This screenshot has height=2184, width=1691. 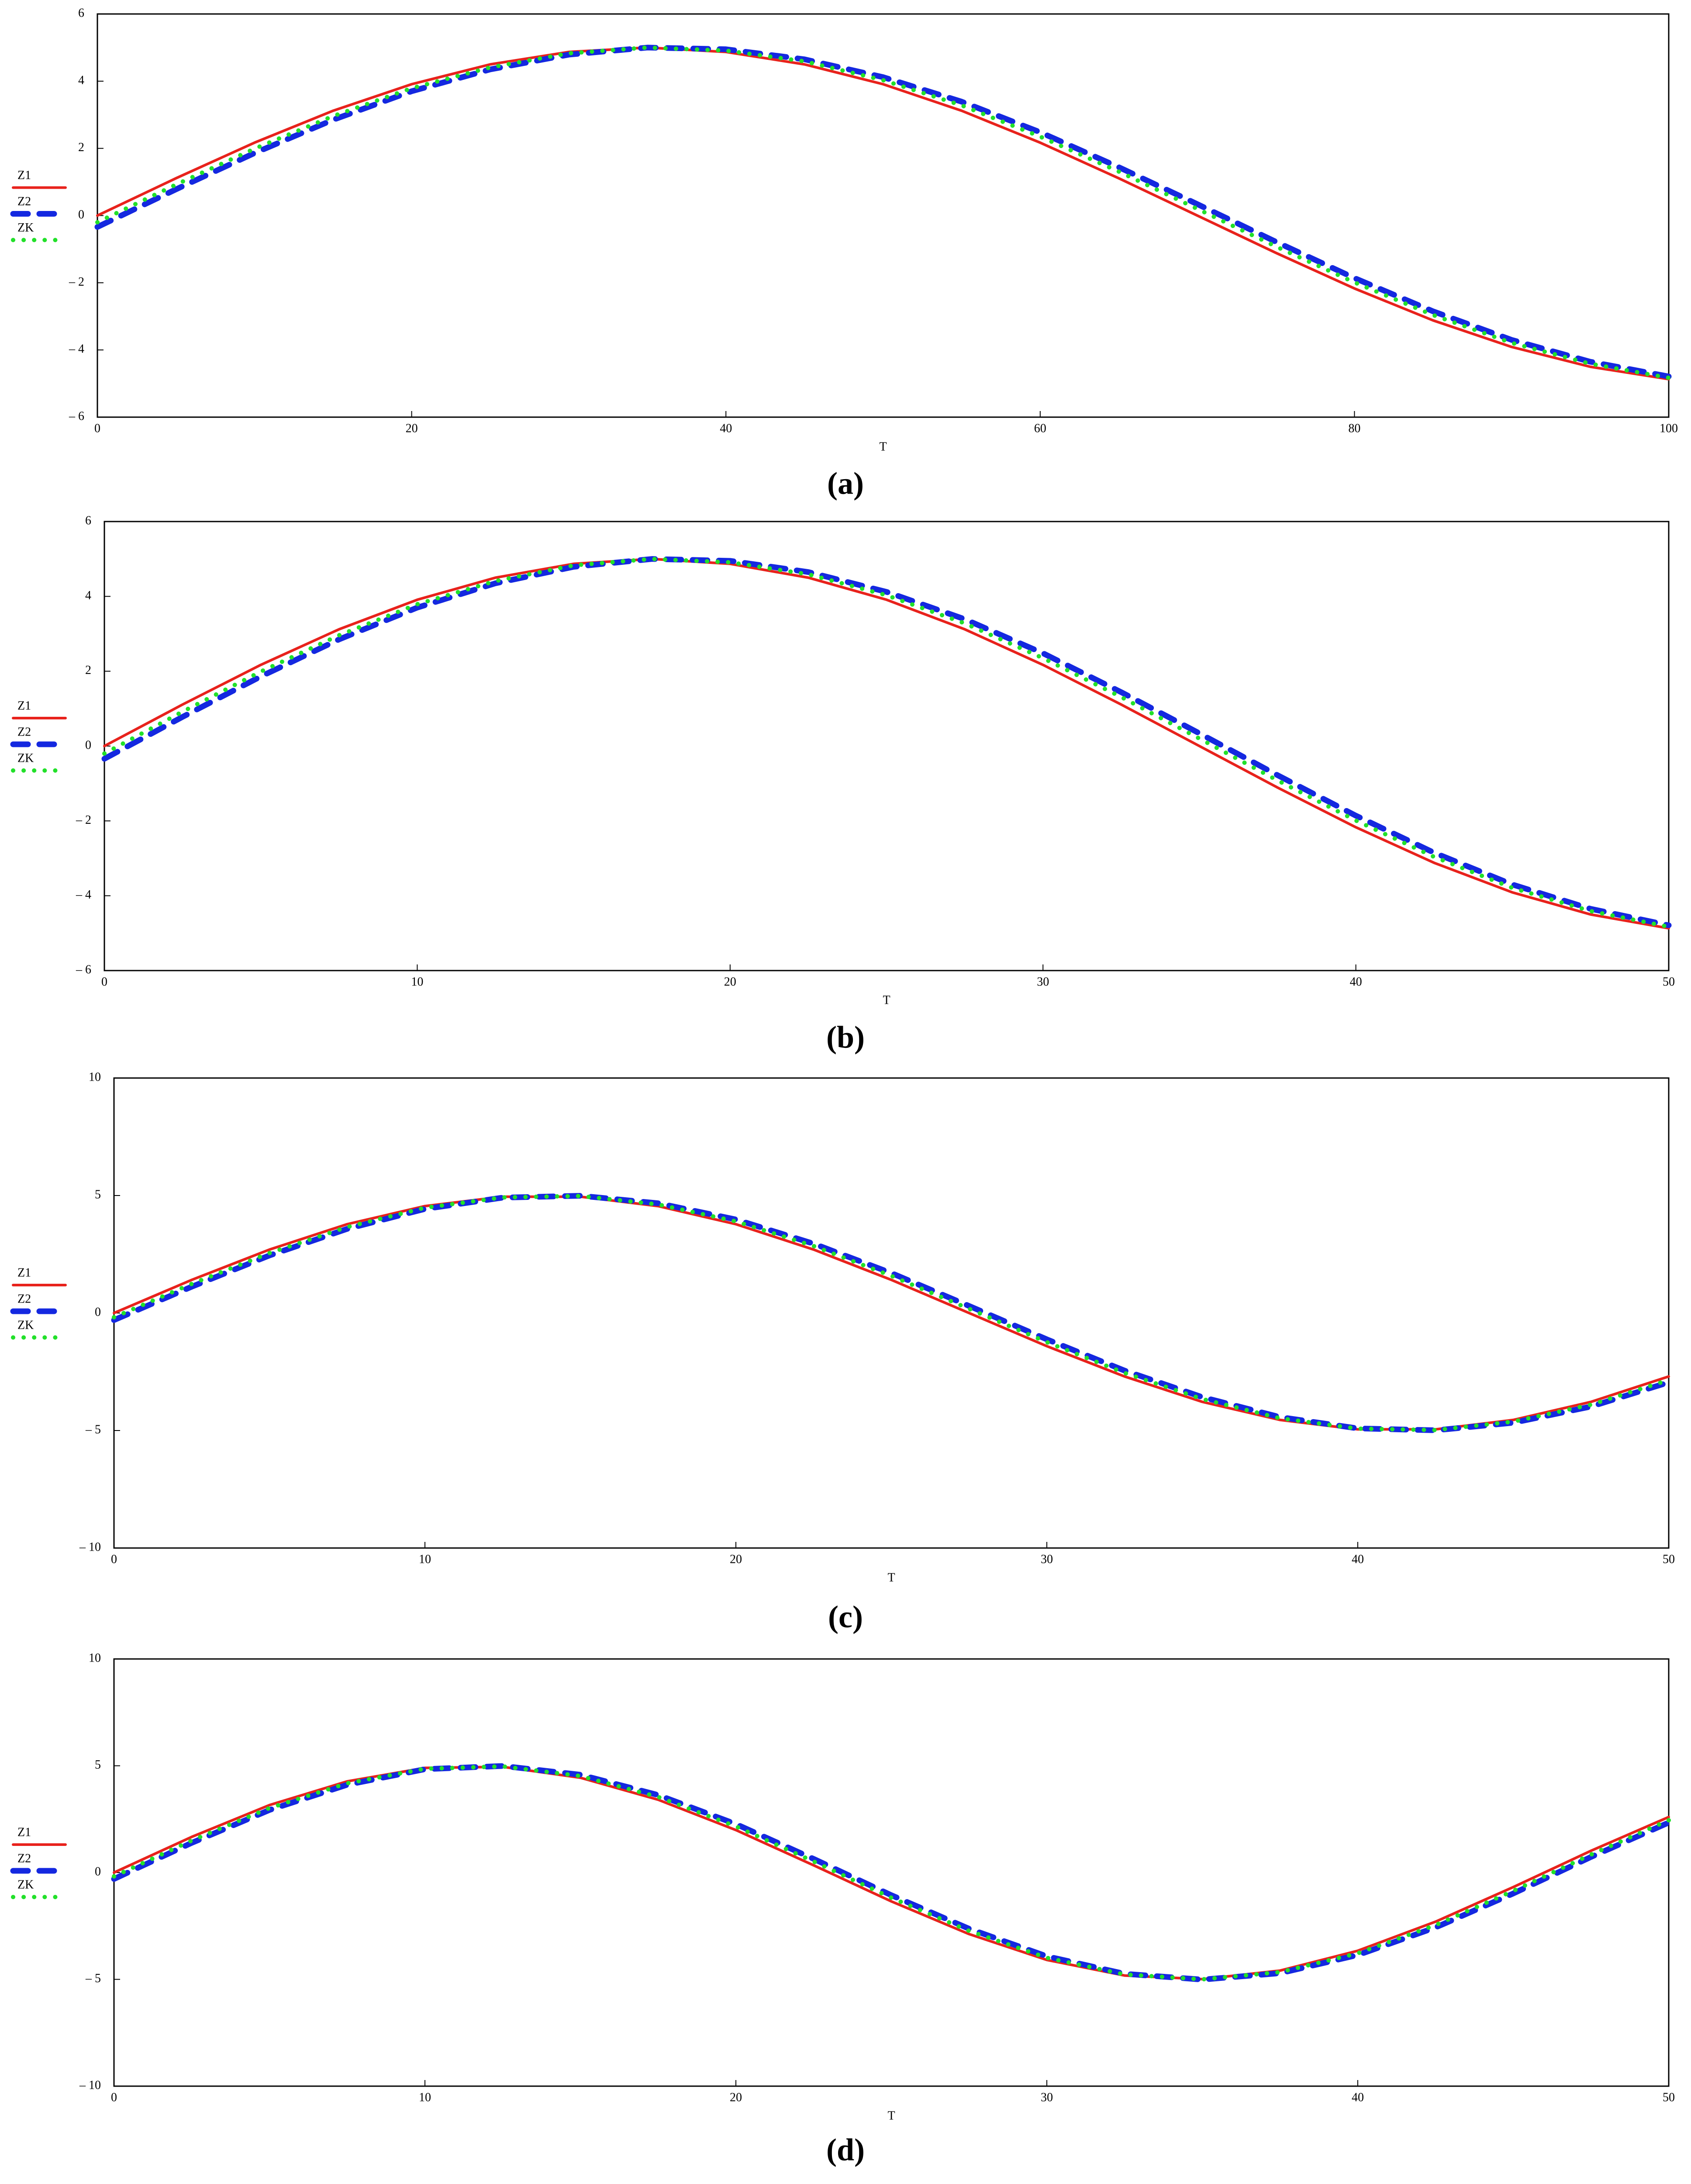 What do you see at coordinates (845, 1617) in the screenshot?
I see `caption: (c)` at bounding box center [845, 1617].